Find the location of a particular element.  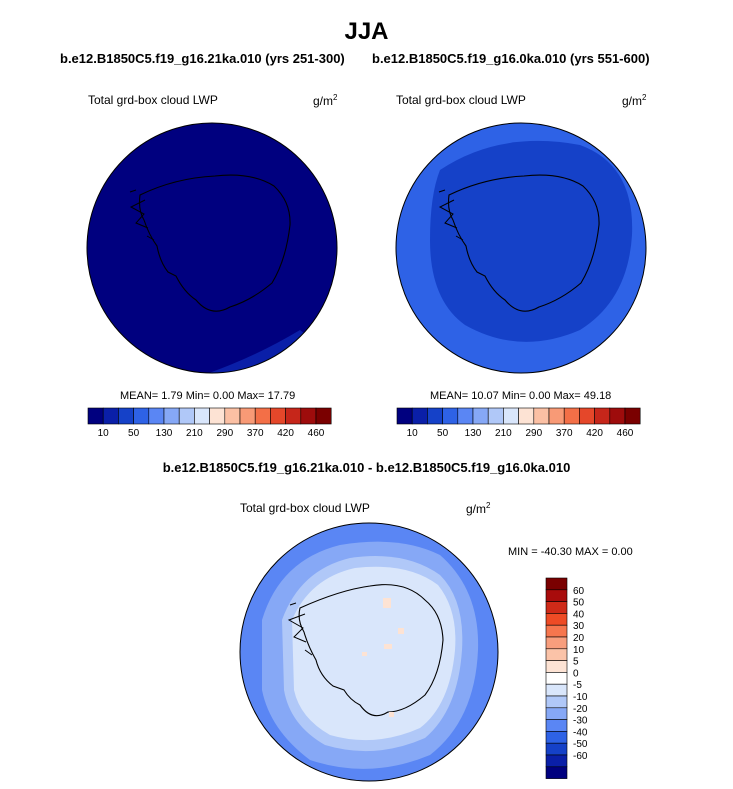

difference-colorbar-tick-label: -40 is located at coordinates (580, 732).